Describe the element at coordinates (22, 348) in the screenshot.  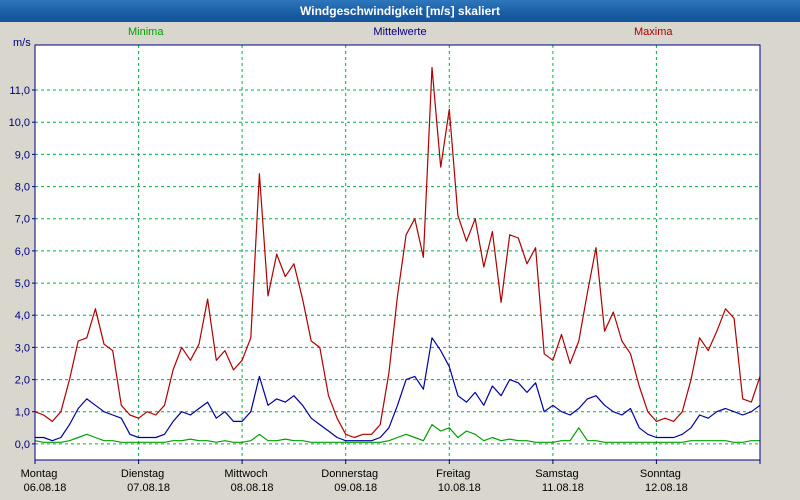
I see `svg-text: 3,0` at that location.